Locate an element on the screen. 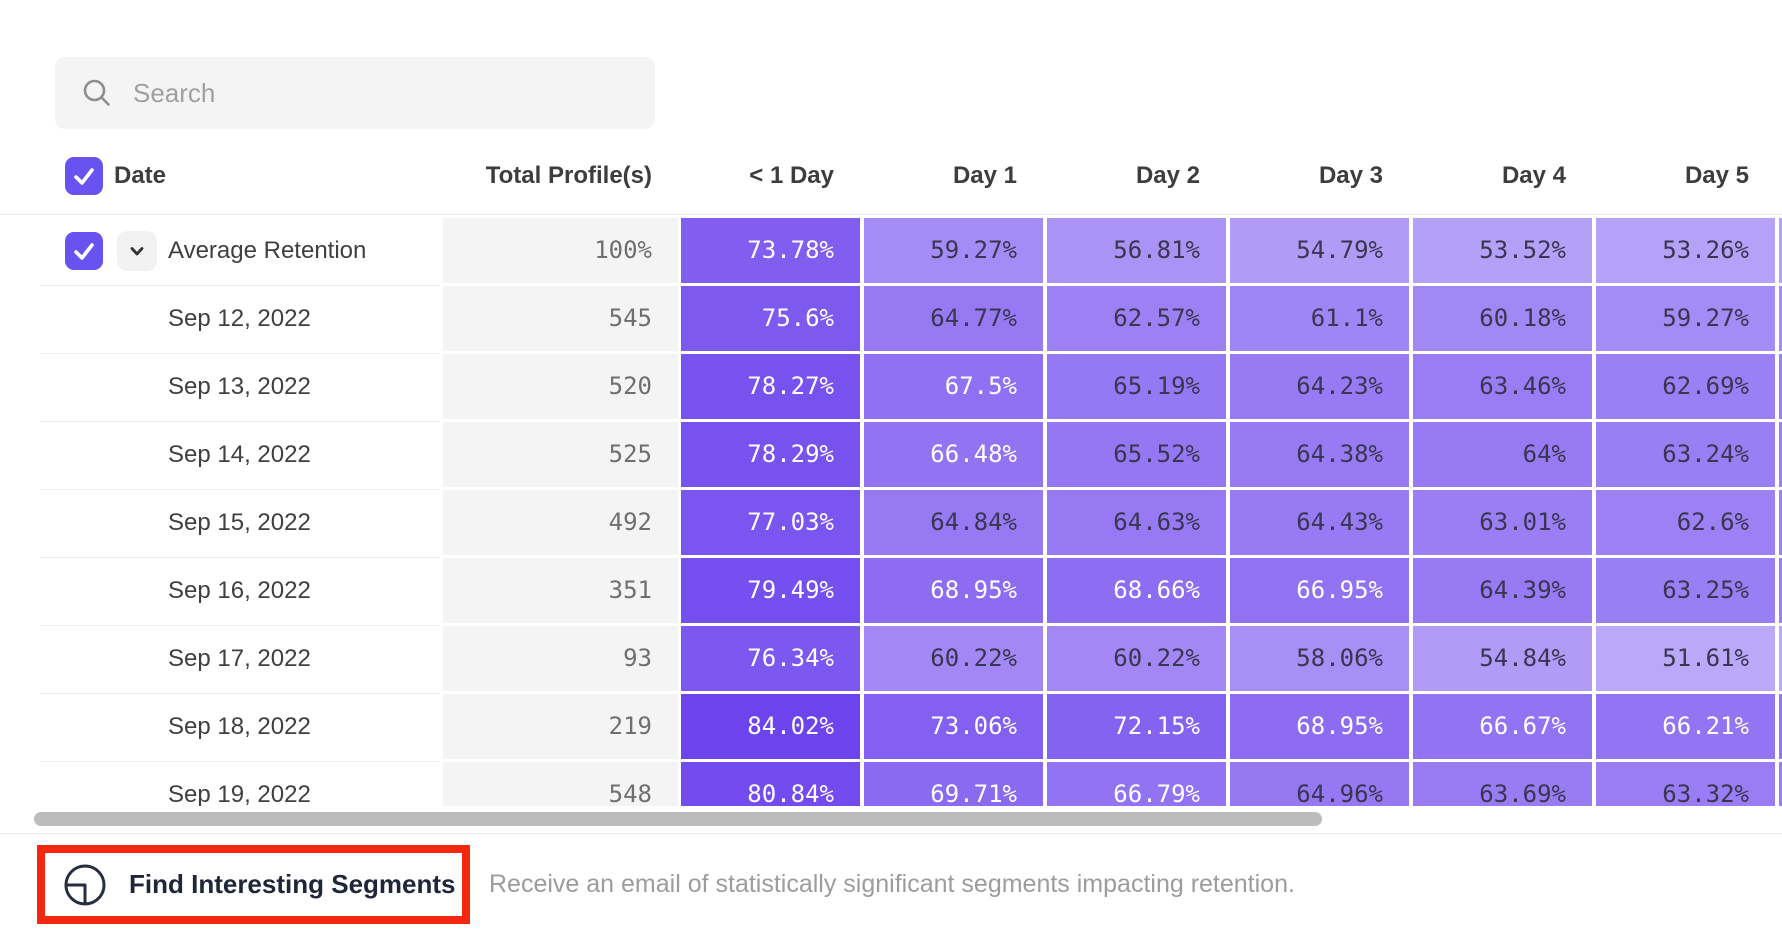  retention-cell: 73.78% is located at coordinates (770, 250).